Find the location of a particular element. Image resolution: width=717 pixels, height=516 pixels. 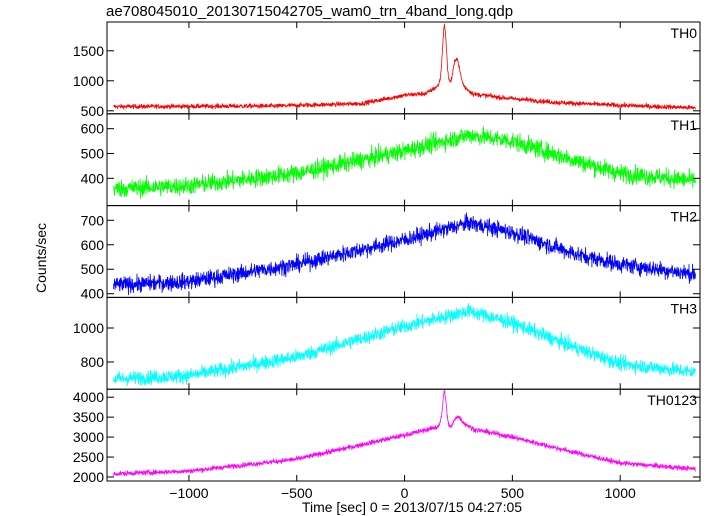

series-th0123 is located at coordinates (404, 433).